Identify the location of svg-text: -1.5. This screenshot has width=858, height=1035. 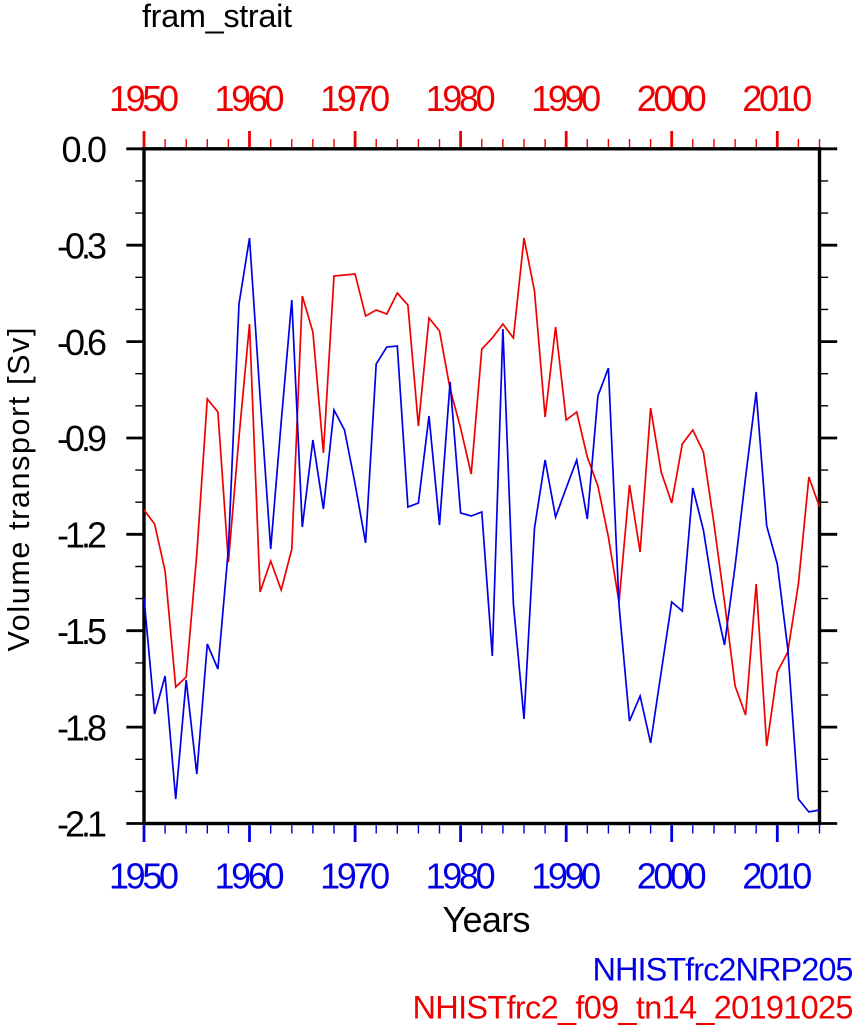
(82, 631).